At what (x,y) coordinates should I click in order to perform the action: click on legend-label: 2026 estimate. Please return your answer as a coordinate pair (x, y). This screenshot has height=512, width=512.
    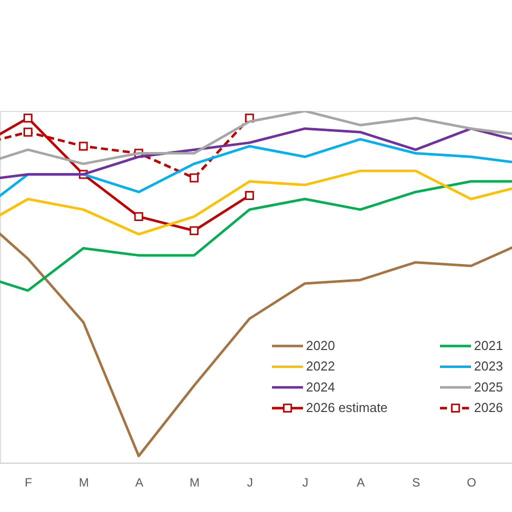
    Looking at the image, I should click on (347, 408).